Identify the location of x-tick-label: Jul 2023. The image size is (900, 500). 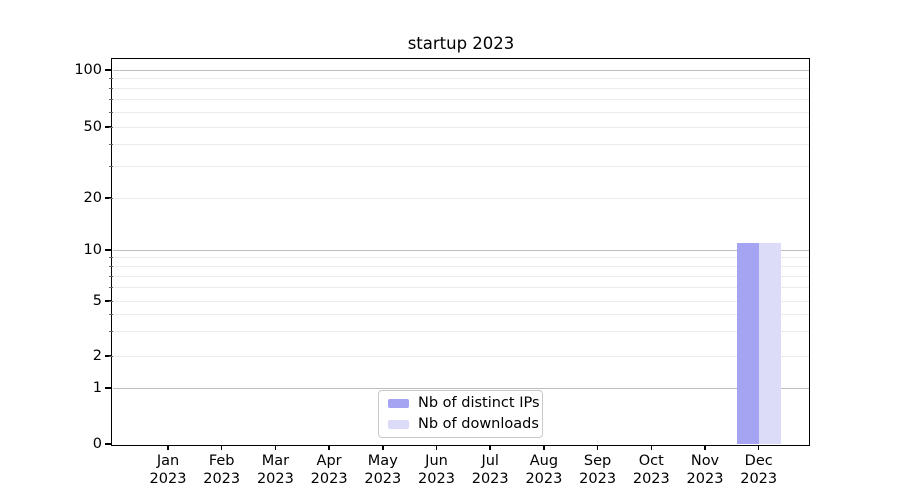
(490, 470).